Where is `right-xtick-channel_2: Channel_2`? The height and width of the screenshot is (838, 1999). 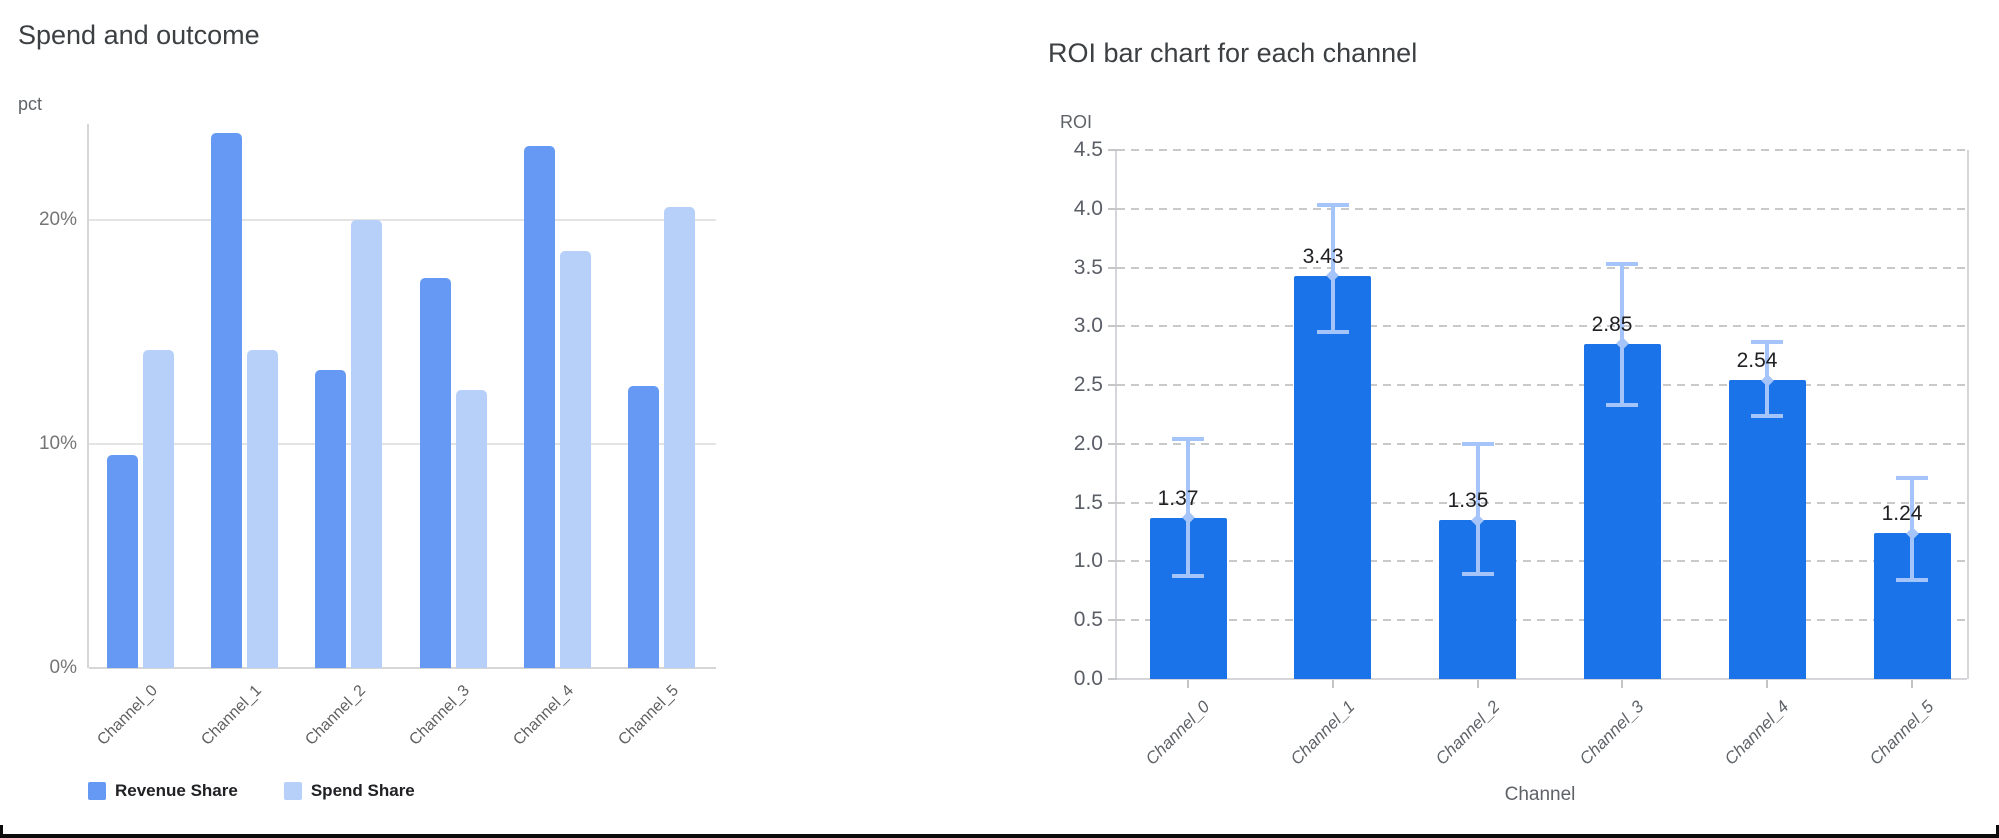 right-xtick-channel_2: Channel_2 is located at coordinates (1467, 733).